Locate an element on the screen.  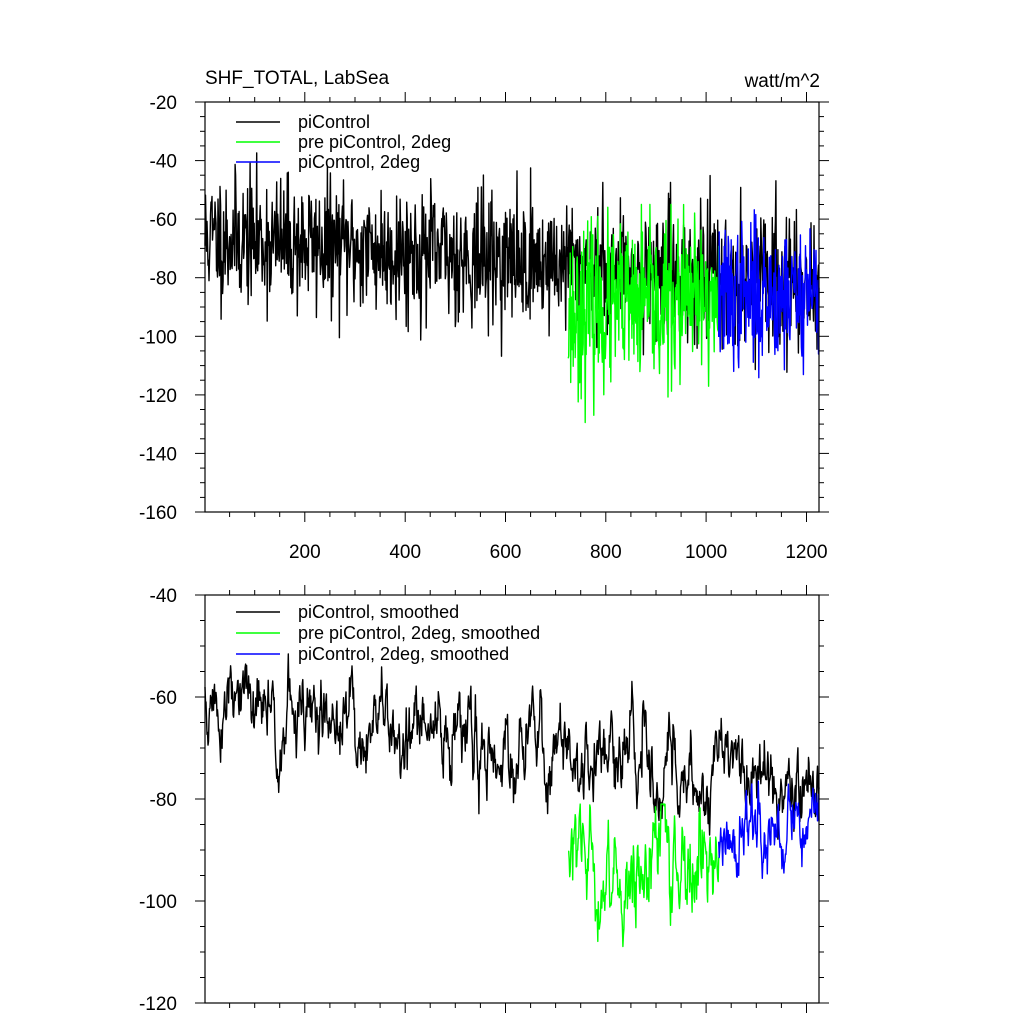
legend-label-1: piControl, smoothed is located at coordinates (378, 612).